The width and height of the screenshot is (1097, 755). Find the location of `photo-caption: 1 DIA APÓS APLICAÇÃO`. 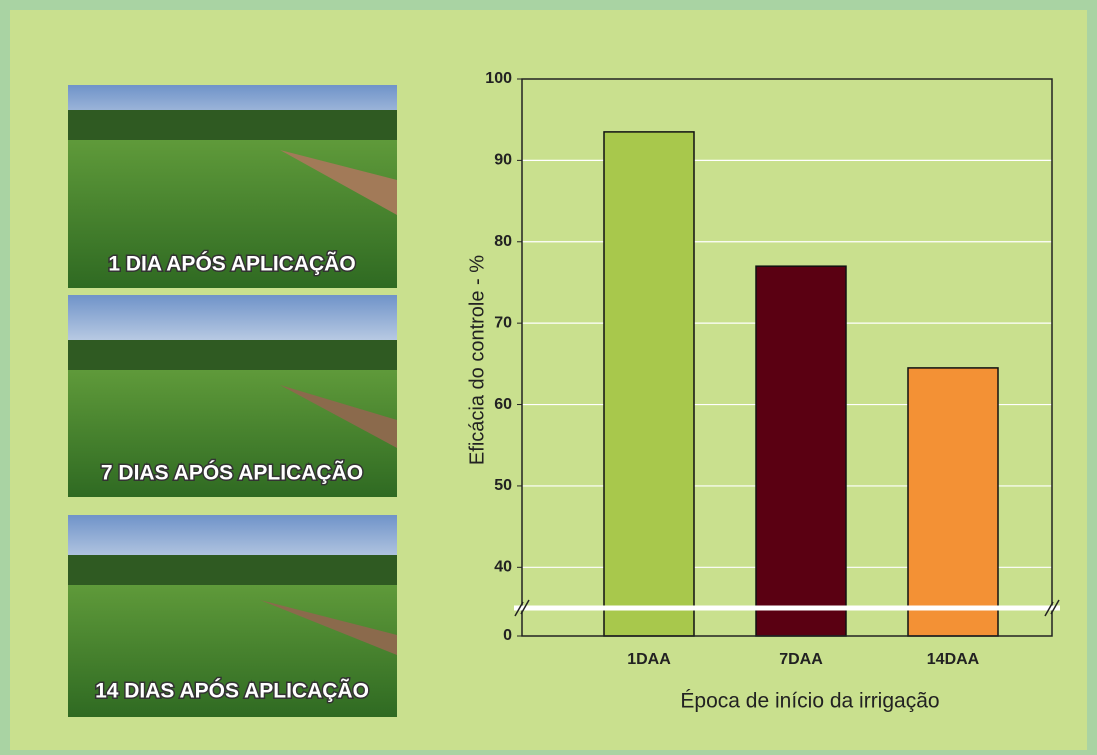

photo-caption: 1 DIA APÓS APLICAÇÃO is located at coordinates (231, 264).